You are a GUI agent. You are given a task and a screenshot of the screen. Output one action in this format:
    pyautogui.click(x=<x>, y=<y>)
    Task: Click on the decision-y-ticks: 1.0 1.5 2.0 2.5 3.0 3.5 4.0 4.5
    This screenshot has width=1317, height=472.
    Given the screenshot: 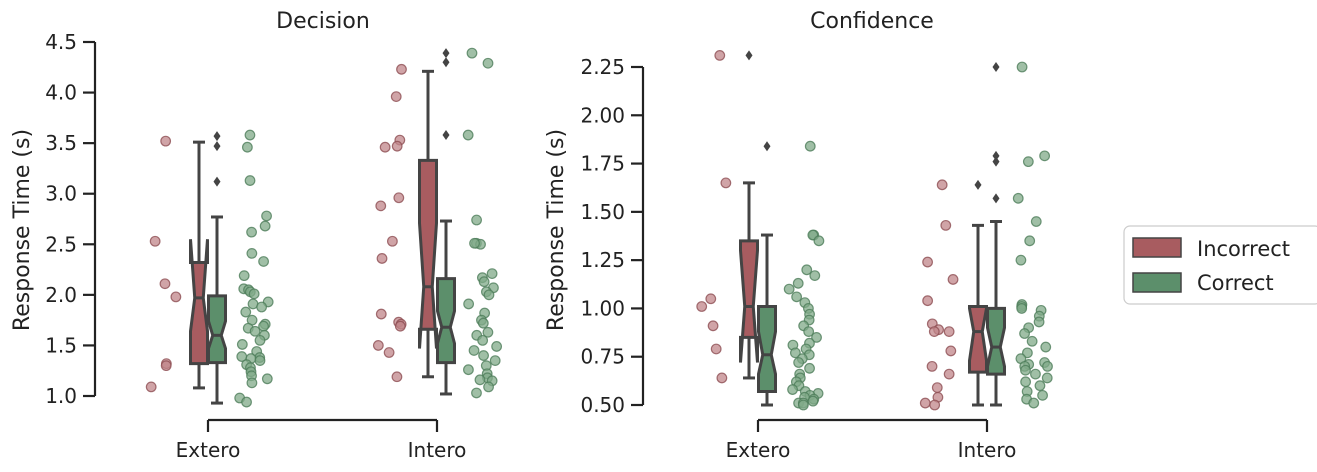 What is the action you would take?
    pyautogui.click(x=70, y=219)
    